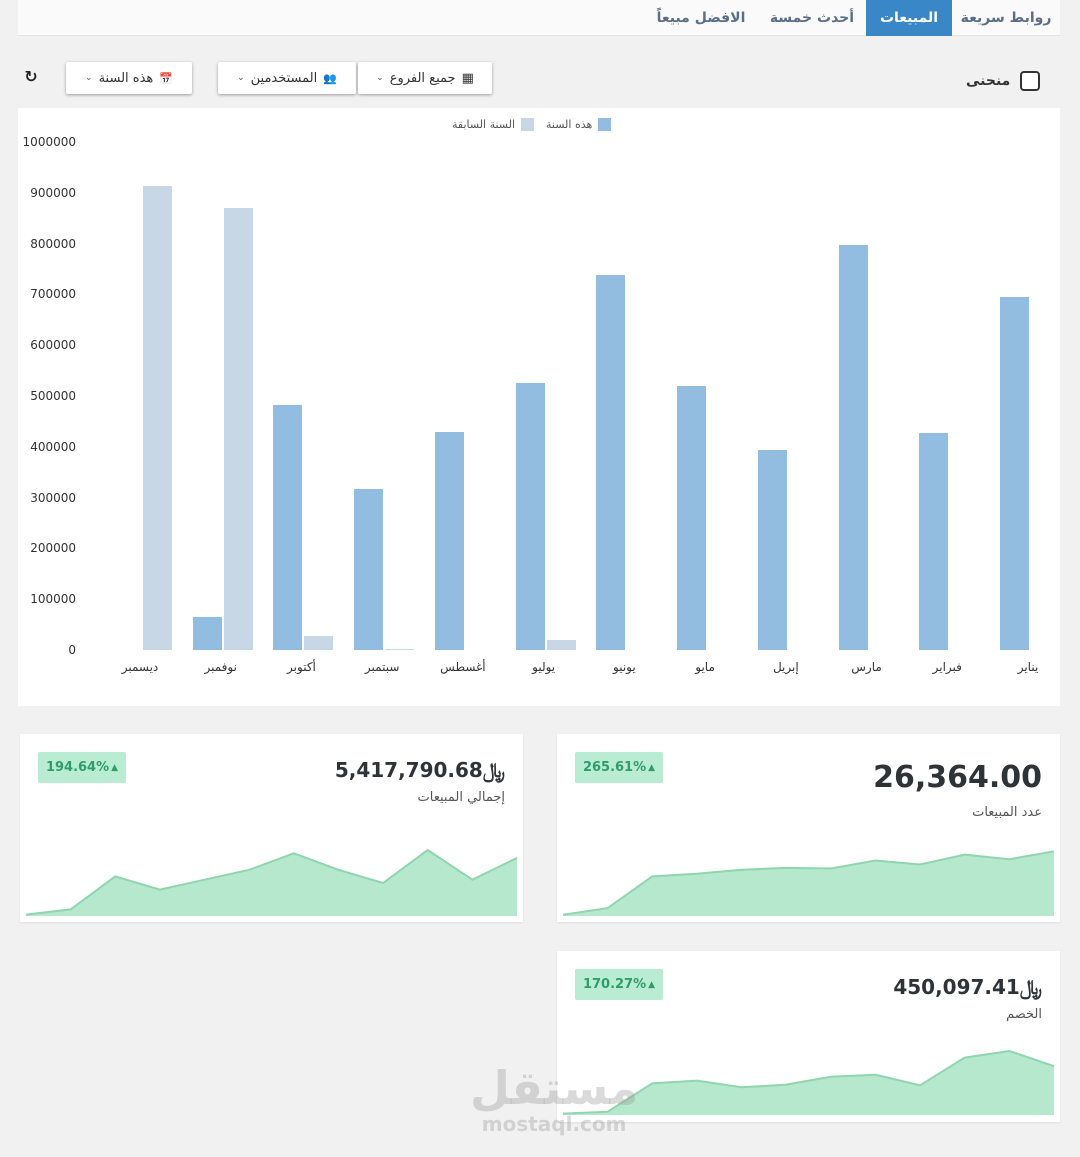 The height and width of the screenshot is (1157, 1080). I want to click on discount-value: ﷼450,097.41, so click(967, 987).